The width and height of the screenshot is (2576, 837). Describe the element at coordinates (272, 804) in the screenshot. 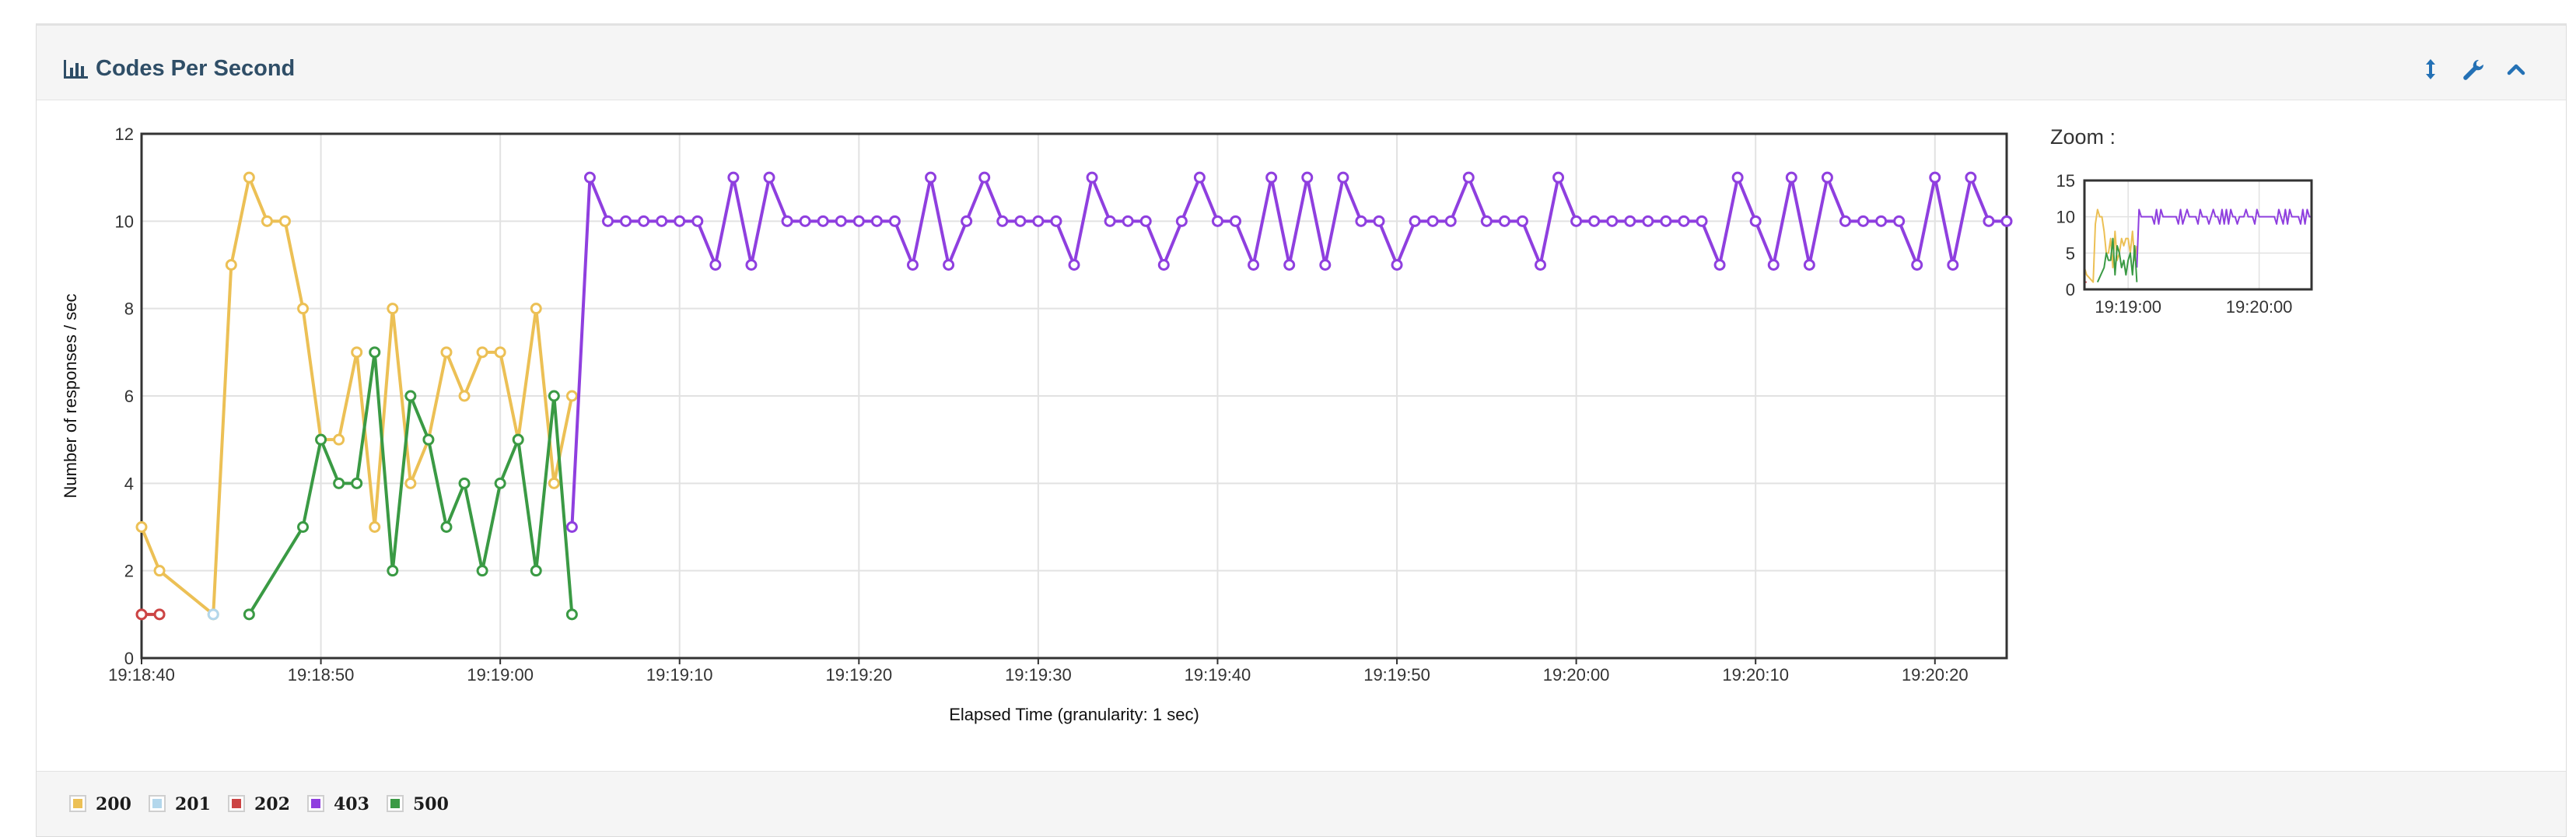

I see `legend-label-202: 202` at that location.